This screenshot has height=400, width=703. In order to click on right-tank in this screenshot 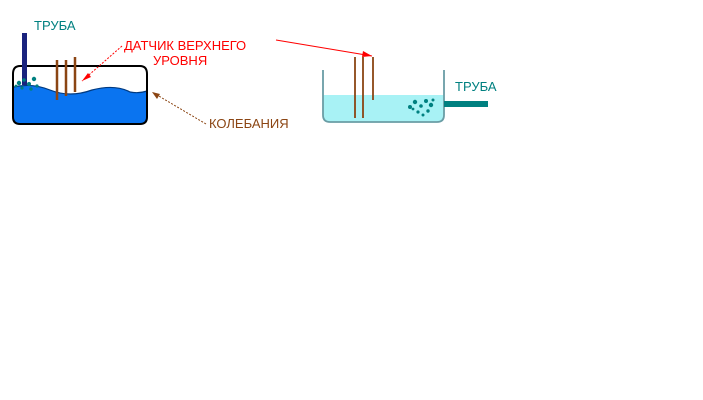, I will do `click(383, 96)`.